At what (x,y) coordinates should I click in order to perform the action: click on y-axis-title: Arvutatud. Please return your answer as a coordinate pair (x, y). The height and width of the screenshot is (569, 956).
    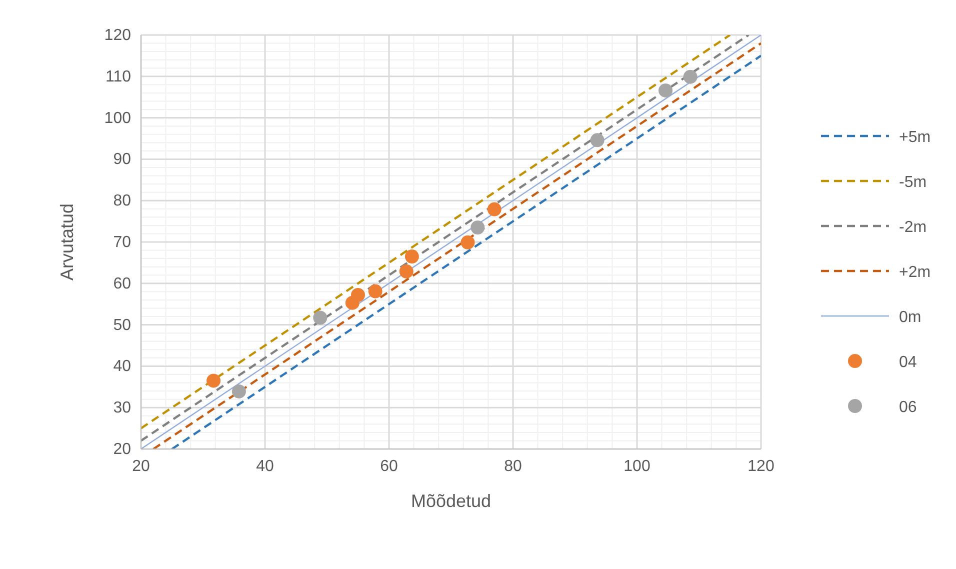
    Looking at the image, I should click on (67, 242).